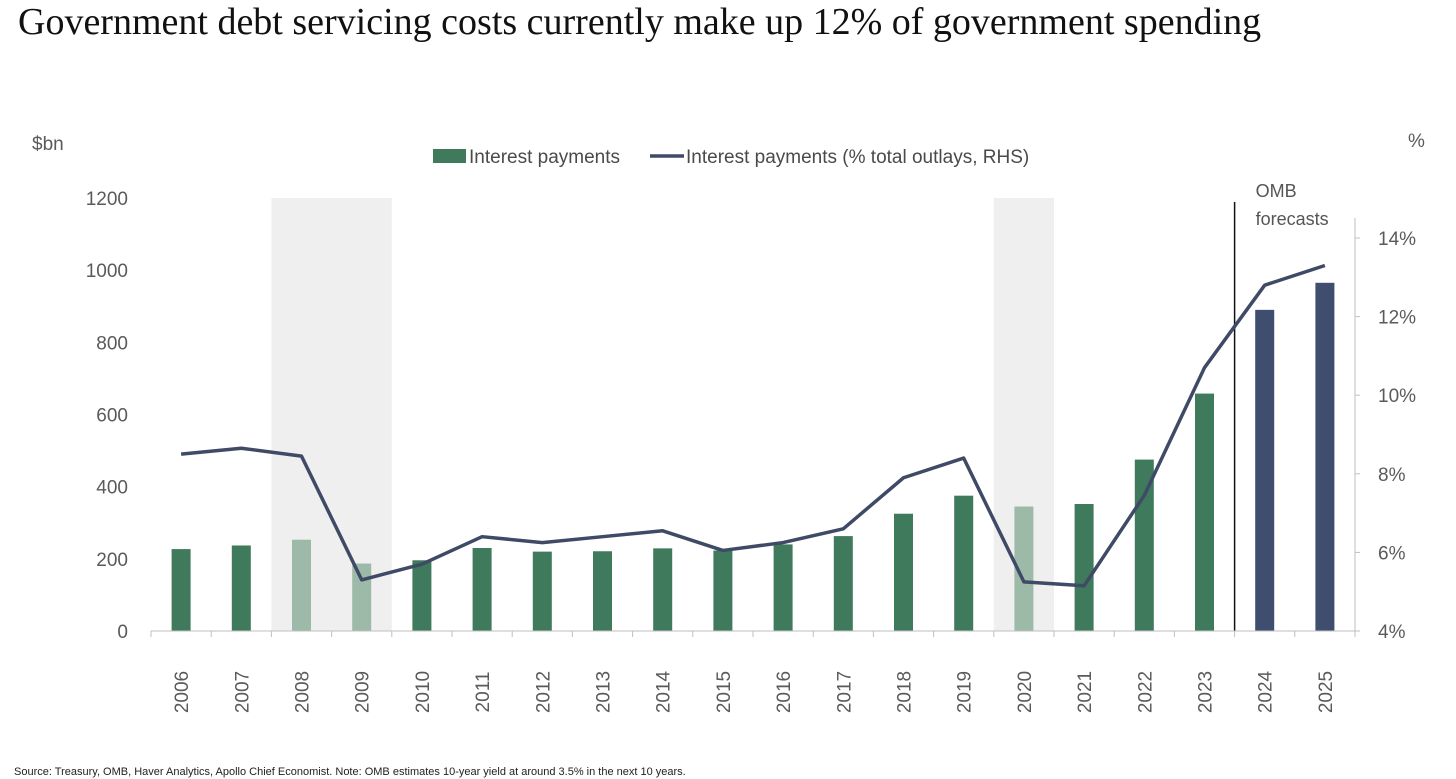 The image size is (1456, 779). Describe the element at coordinates (1416, 141) in the screenshot. I see `right-axis-label: %` at that location.